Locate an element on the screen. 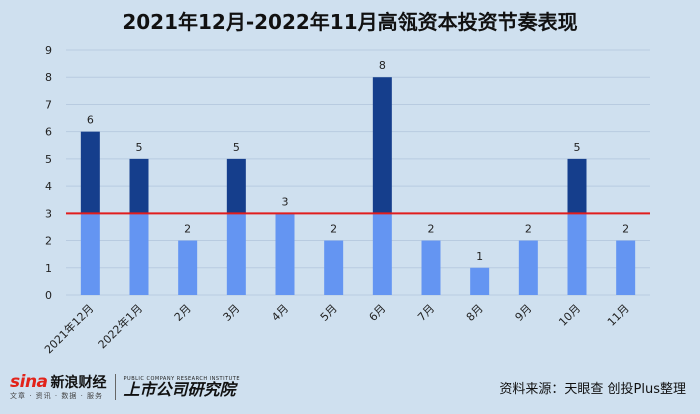 Image resolution: width=700 pixels, height=414 pixels. y-tick-label: 7 is located at coordinates (48, 104).